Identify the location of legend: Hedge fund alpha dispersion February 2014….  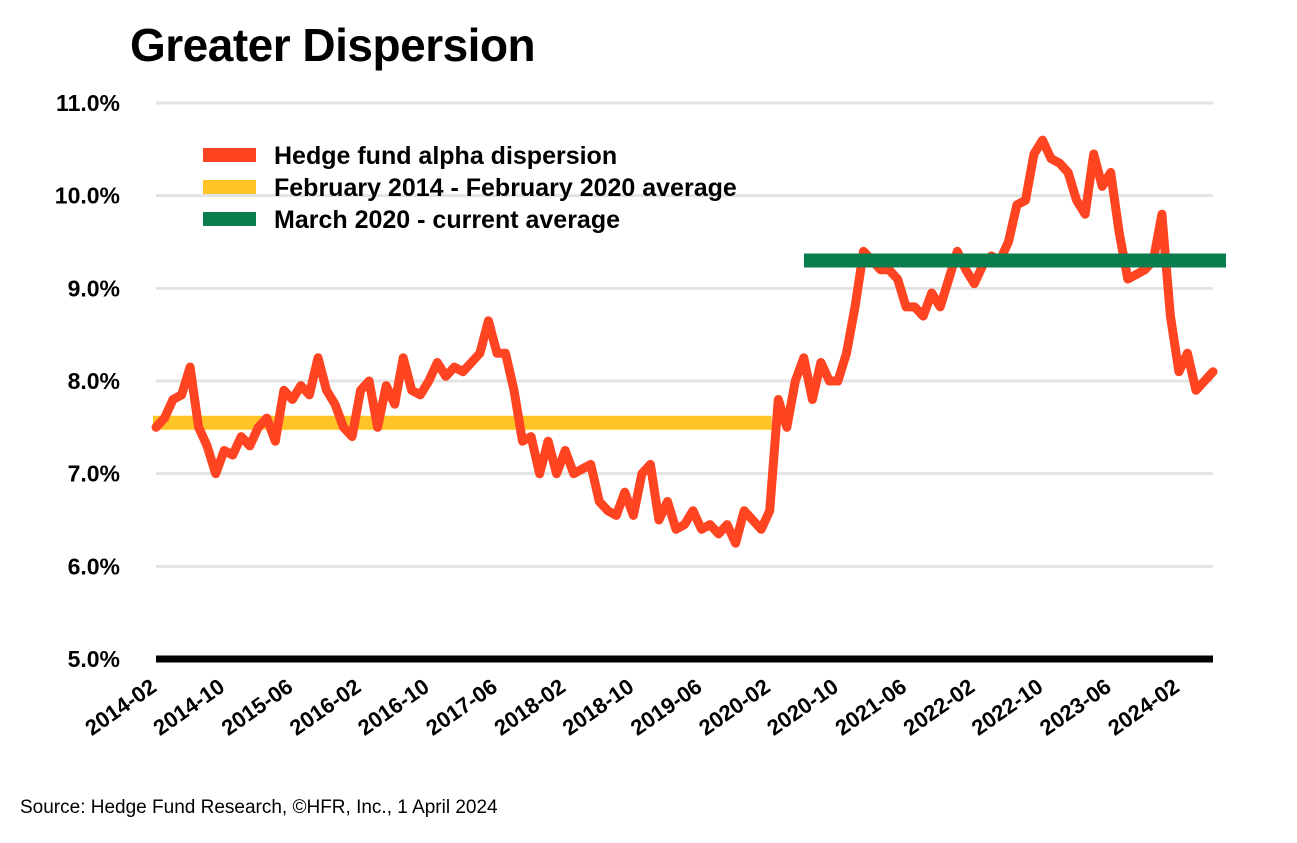
(470, 188).